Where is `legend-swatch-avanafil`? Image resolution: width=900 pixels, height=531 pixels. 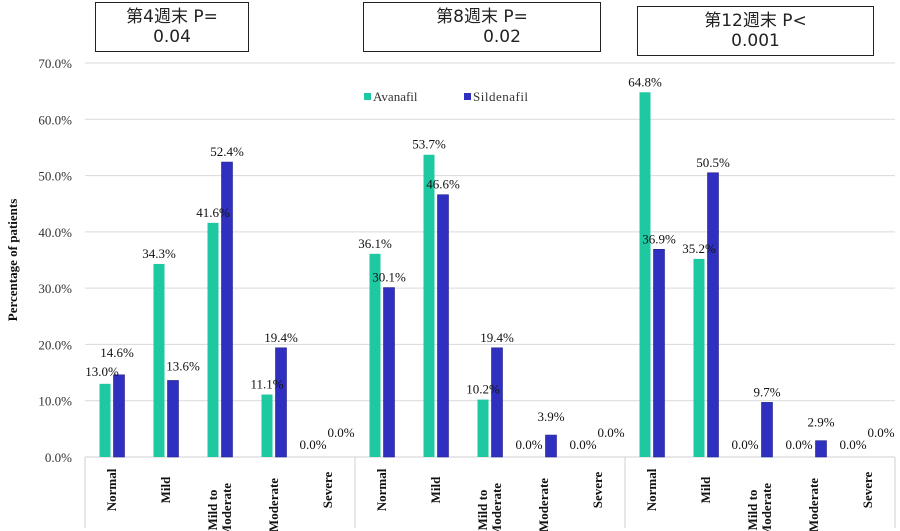
legend-swatch-avanafil is located at coordinates (367, 96).